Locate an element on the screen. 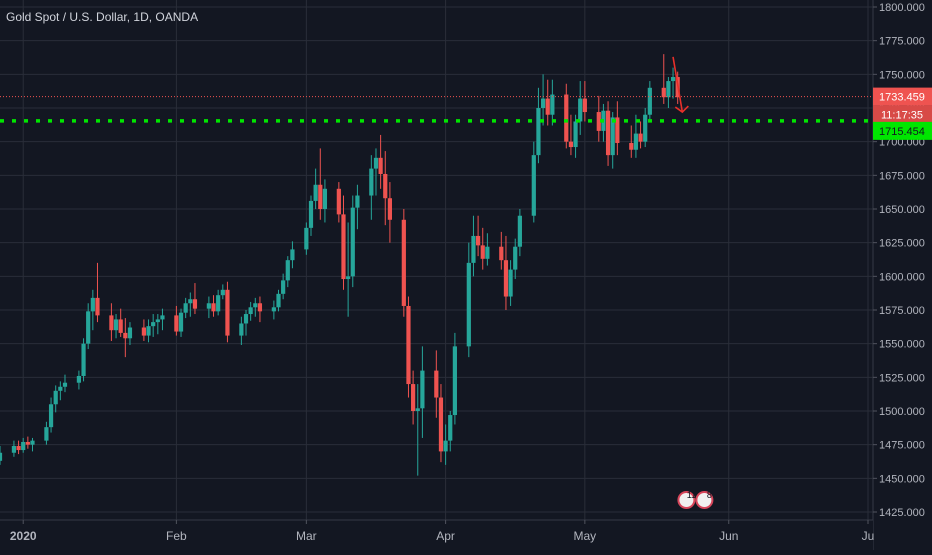  current-price-tag is located at coordinates (902, 96).